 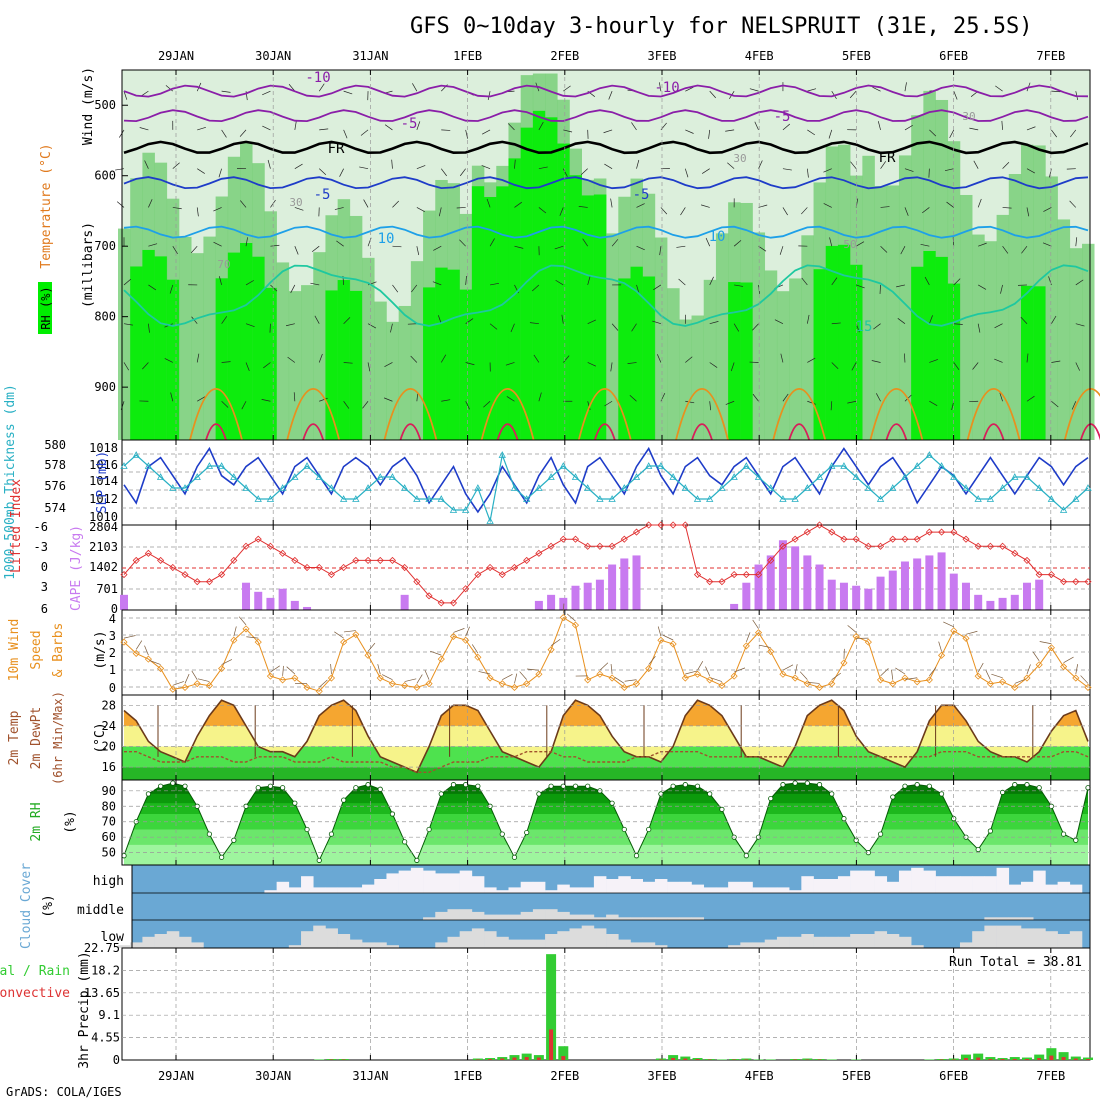 What do you see at coordinates (64, 1092) in the screenshot?
I see `footer-credit: GrADS: COLA/IGES` at bounding box center [64, 1092].